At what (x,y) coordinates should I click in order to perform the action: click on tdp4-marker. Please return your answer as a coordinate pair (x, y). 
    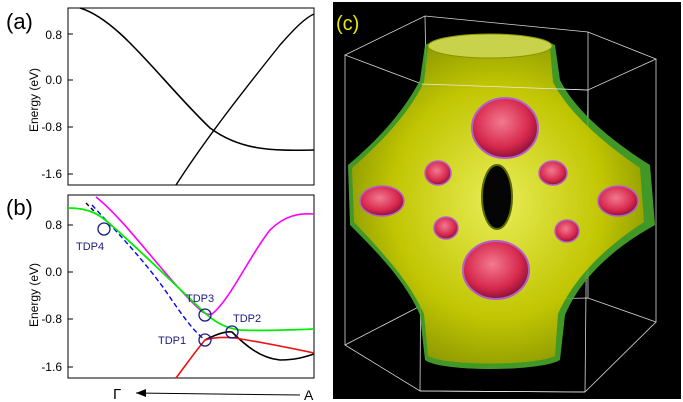
    Looking at the image, I should click on (104, 229).